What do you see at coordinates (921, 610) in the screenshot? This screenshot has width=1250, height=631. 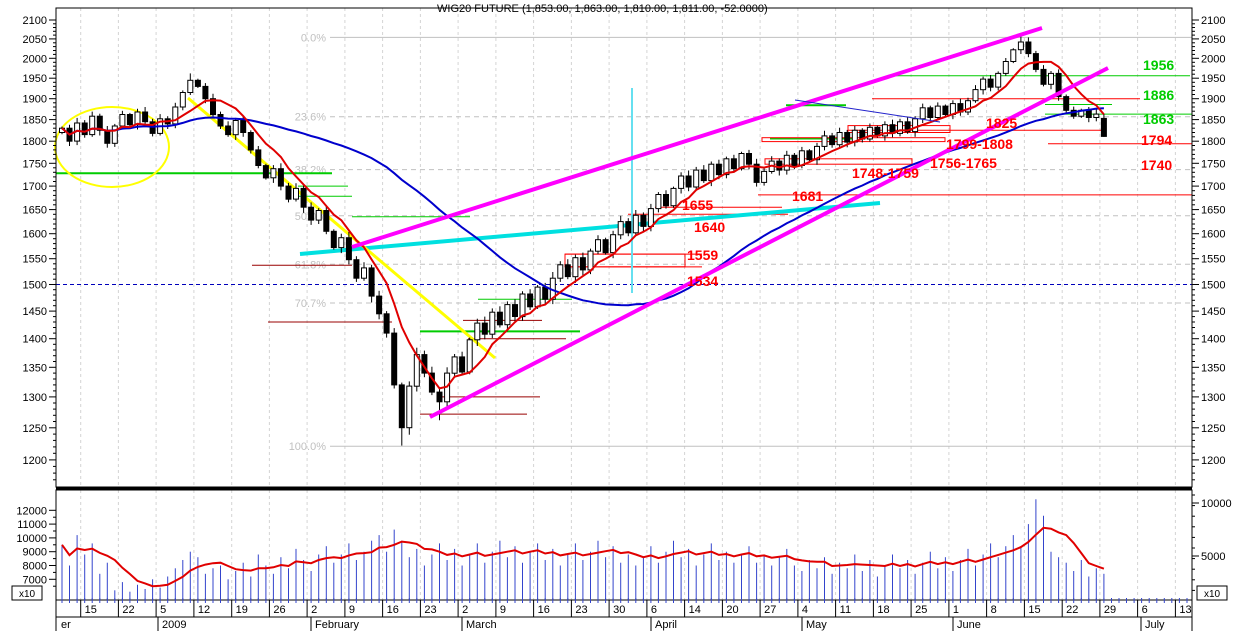 I see `week-label: 25` at bounding box center [921, 610].